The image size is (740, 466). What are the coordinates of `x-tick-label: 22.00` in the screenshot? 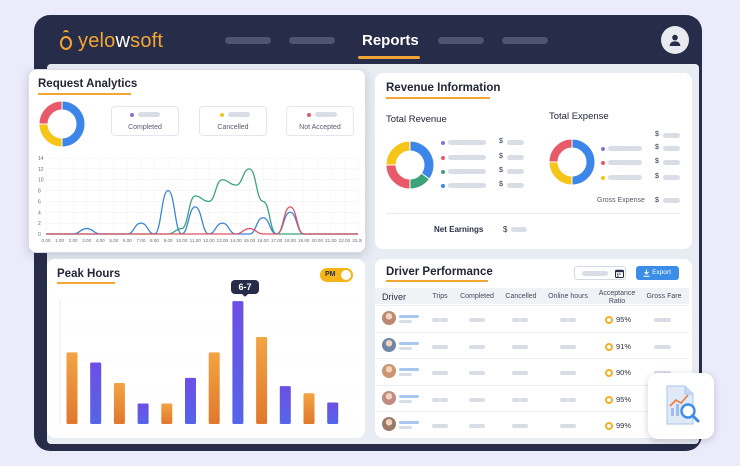 It's located at (345, 240).